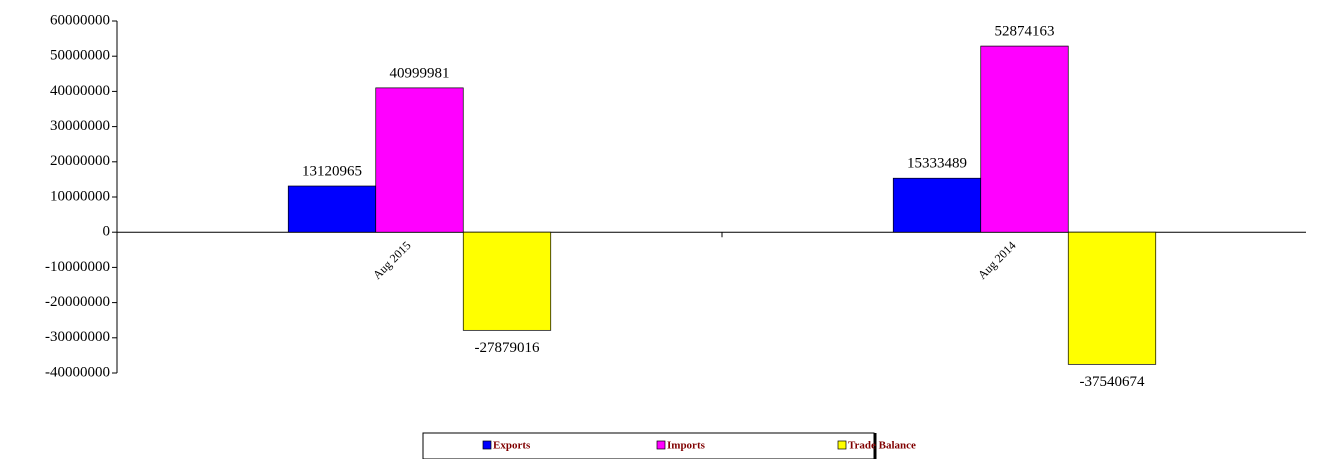 The width and height of the screenshot is (1321, 459). Describe the element at coordinates (882, 446) in the screenshot. I see `legend-label: Trade Balance` at that location.